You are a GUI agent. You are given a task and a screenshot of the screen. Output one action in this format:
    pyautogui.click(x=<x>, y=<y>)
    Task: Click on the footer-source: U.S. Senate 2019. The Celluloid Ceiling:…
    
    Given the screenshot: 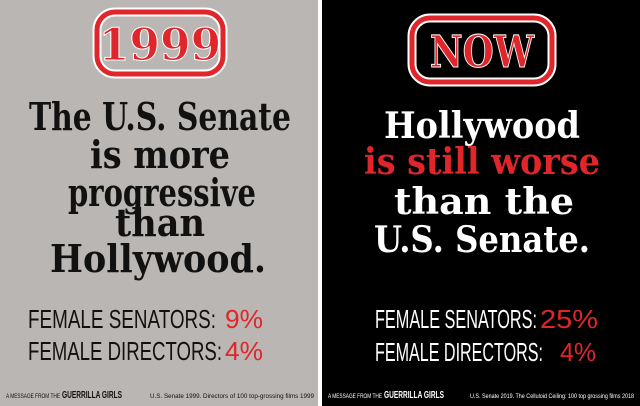 What is the action you would take?
    pyautogui.click(x=552, y=397)
    